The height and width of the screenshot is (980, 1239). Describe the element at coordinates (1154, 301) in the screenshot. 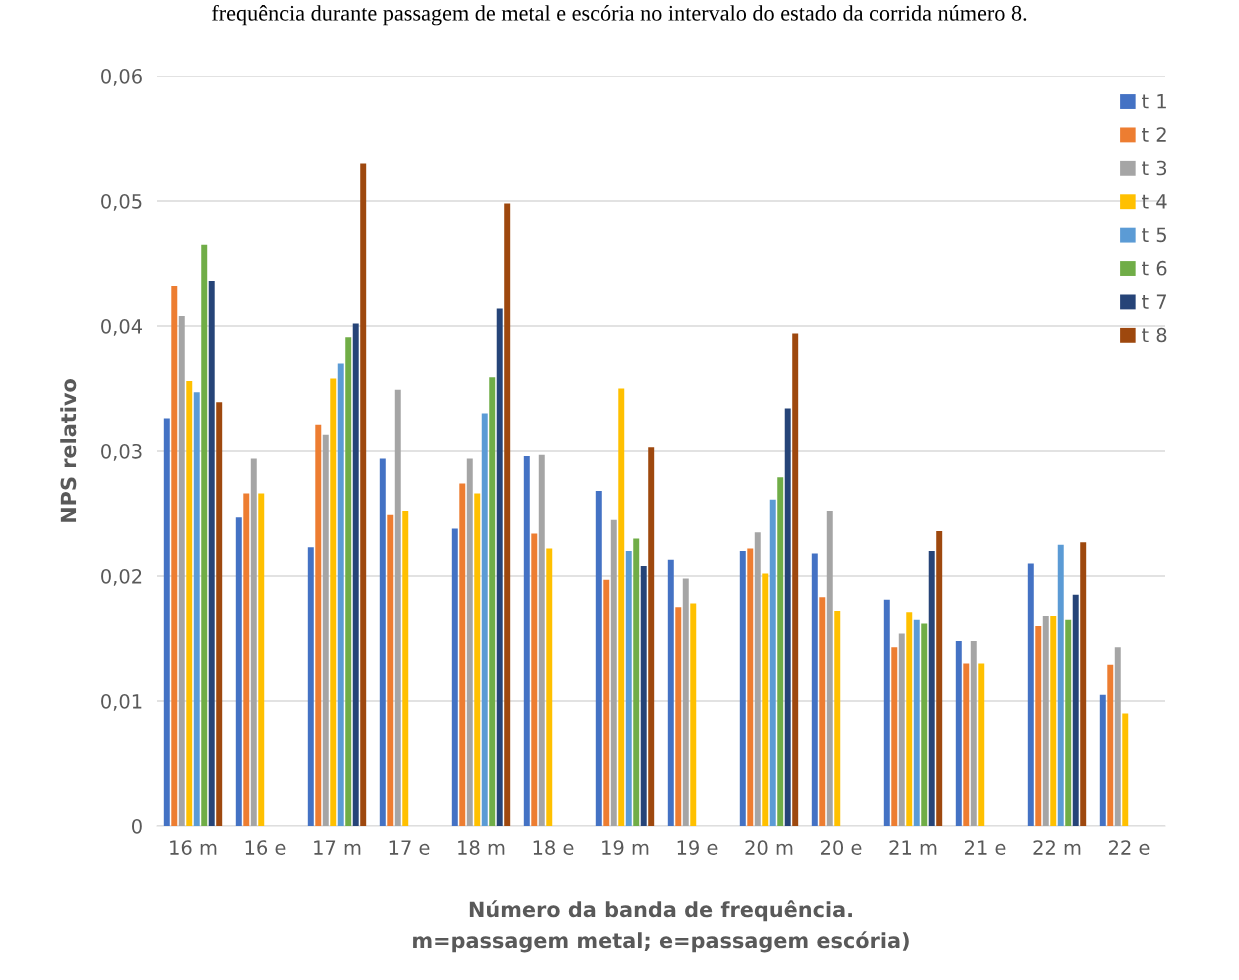

I see `legend-label: t 7` at that location.